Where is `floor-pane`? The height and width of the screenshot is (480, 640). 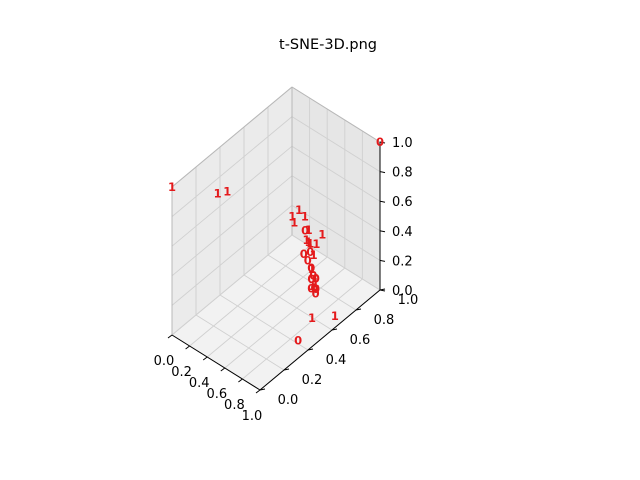
floor-pane is located at coordinates (276, 312).